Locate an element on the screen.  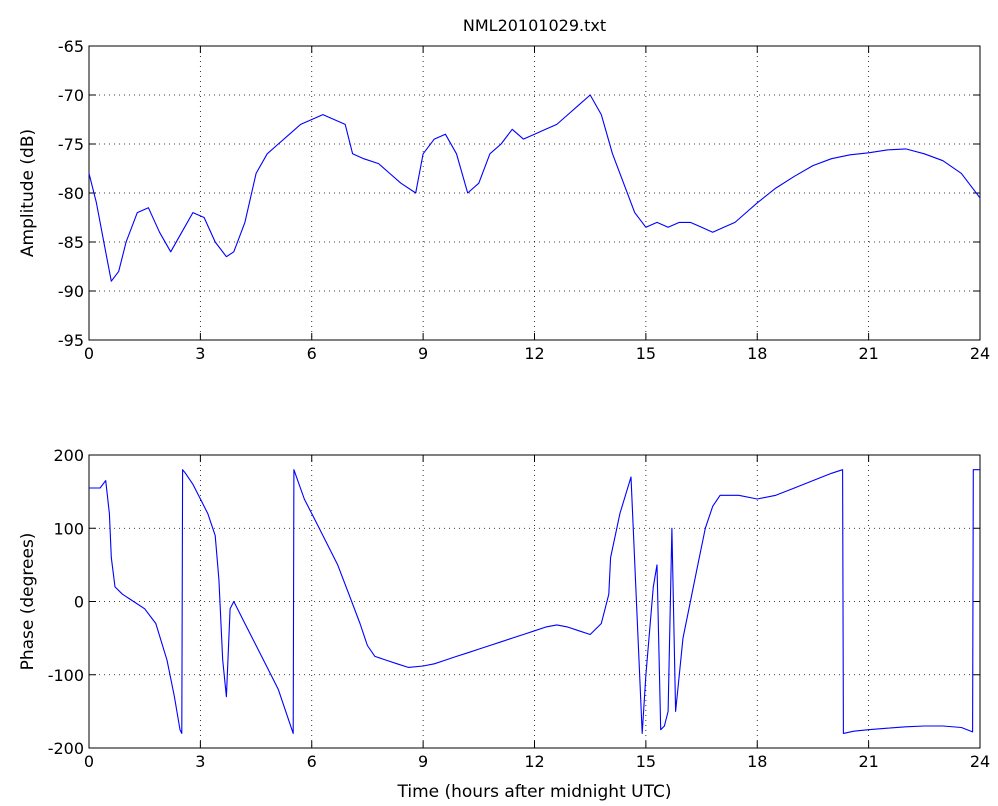
y-axis-label: Amplitude (dB) is located at coordinates (28, 193).